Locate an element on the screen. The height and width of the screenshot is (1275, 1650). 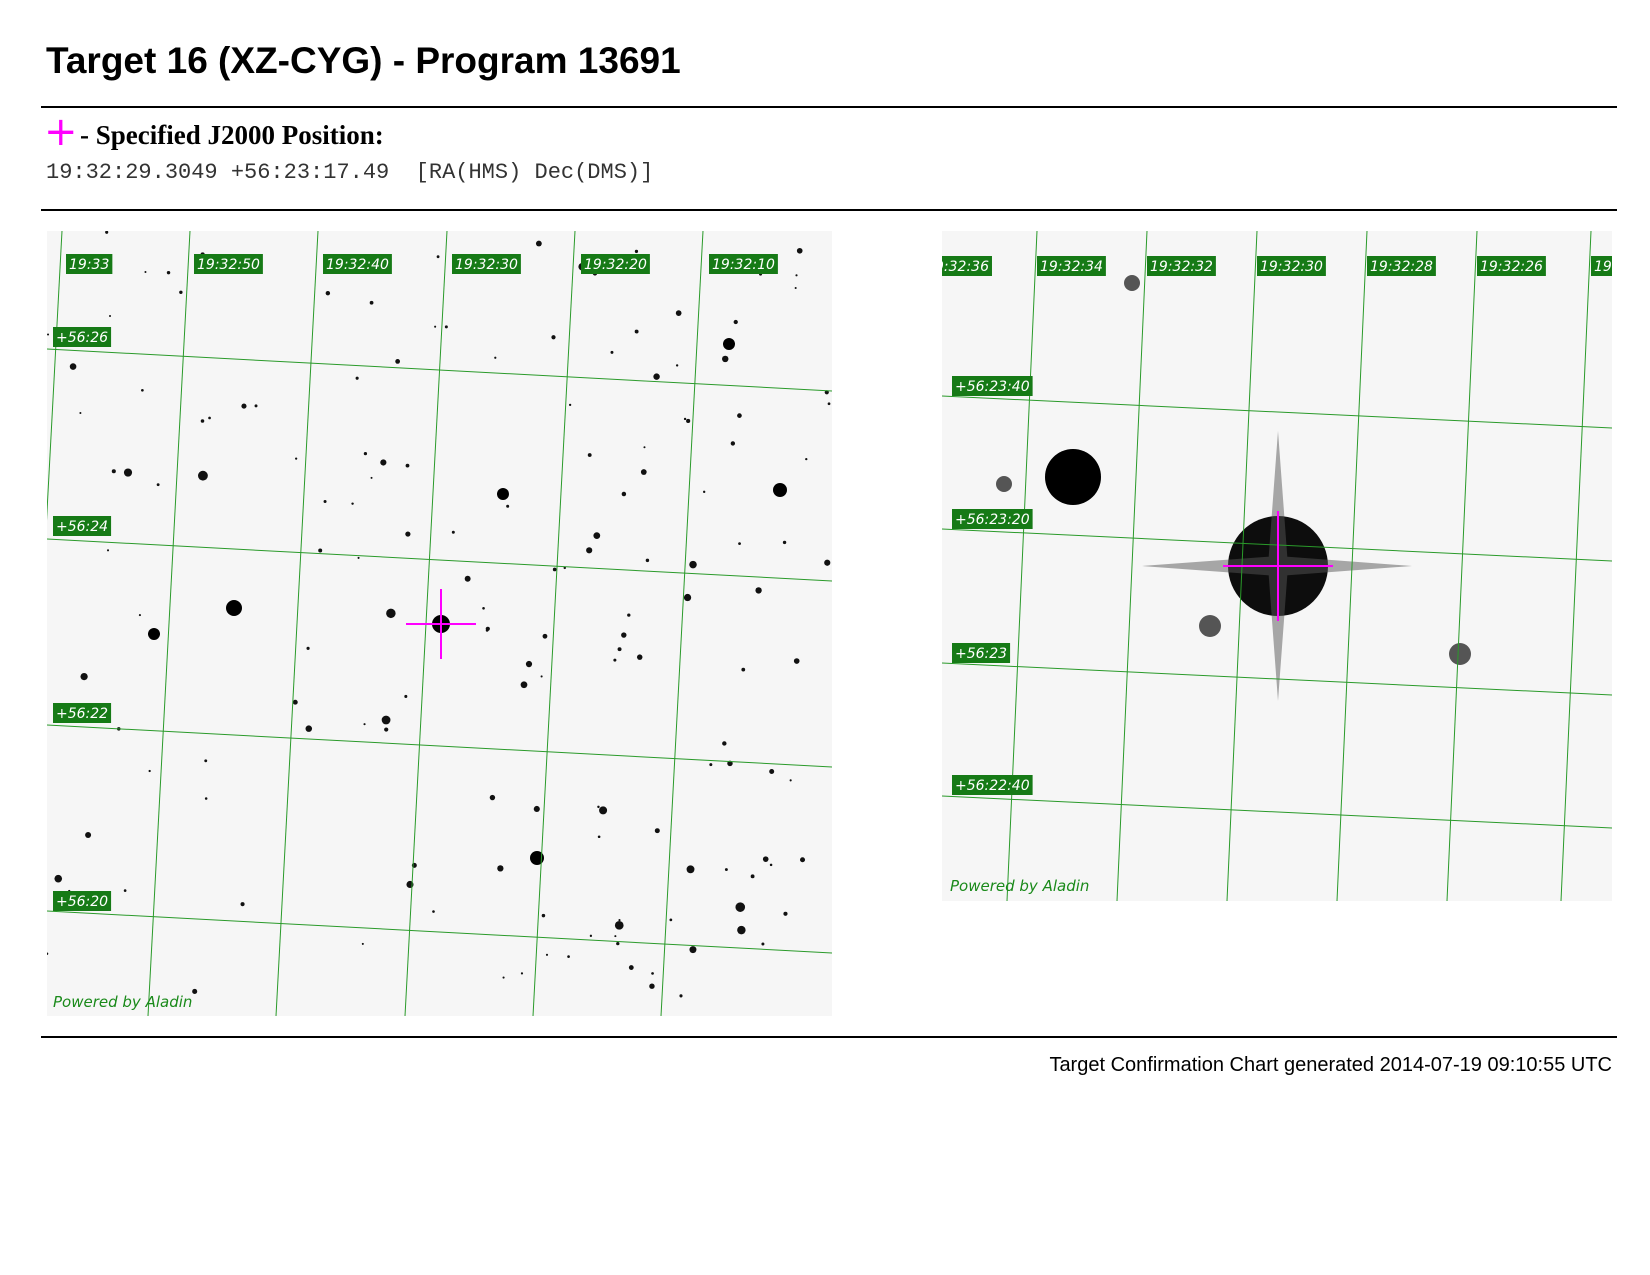
grid-label: 19:32:34 is located at coordinates (1071, 267).